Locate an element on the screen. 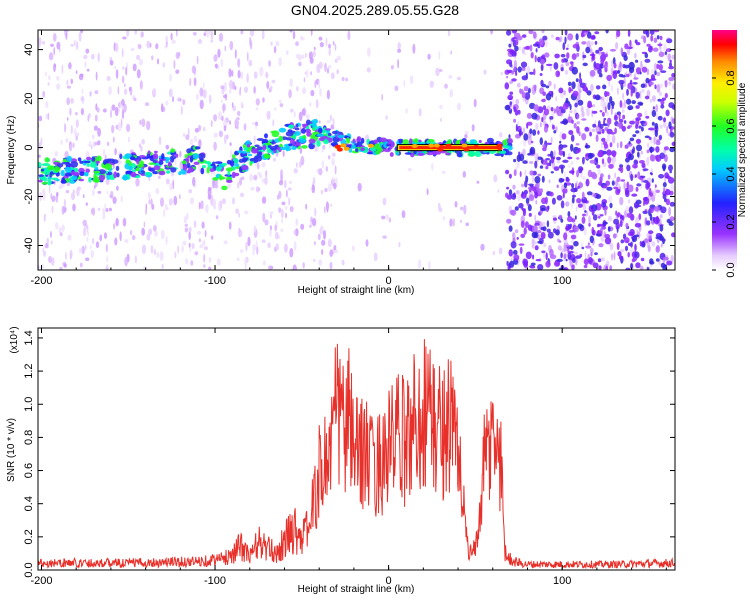  colorbar-tick-label: 0.0 is located at coordinates (731, 269).